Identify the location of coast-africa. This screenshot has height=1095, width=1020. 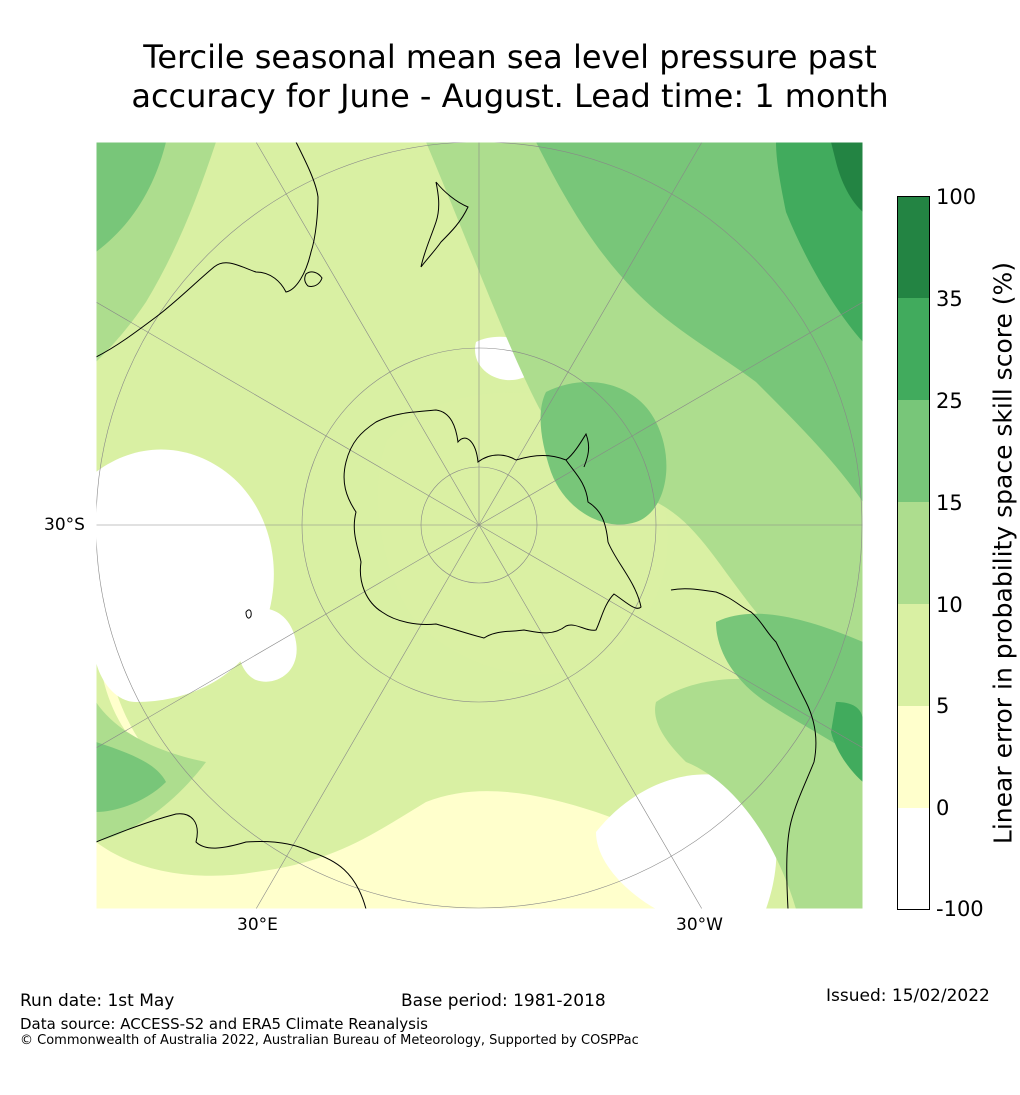
(231, 861).